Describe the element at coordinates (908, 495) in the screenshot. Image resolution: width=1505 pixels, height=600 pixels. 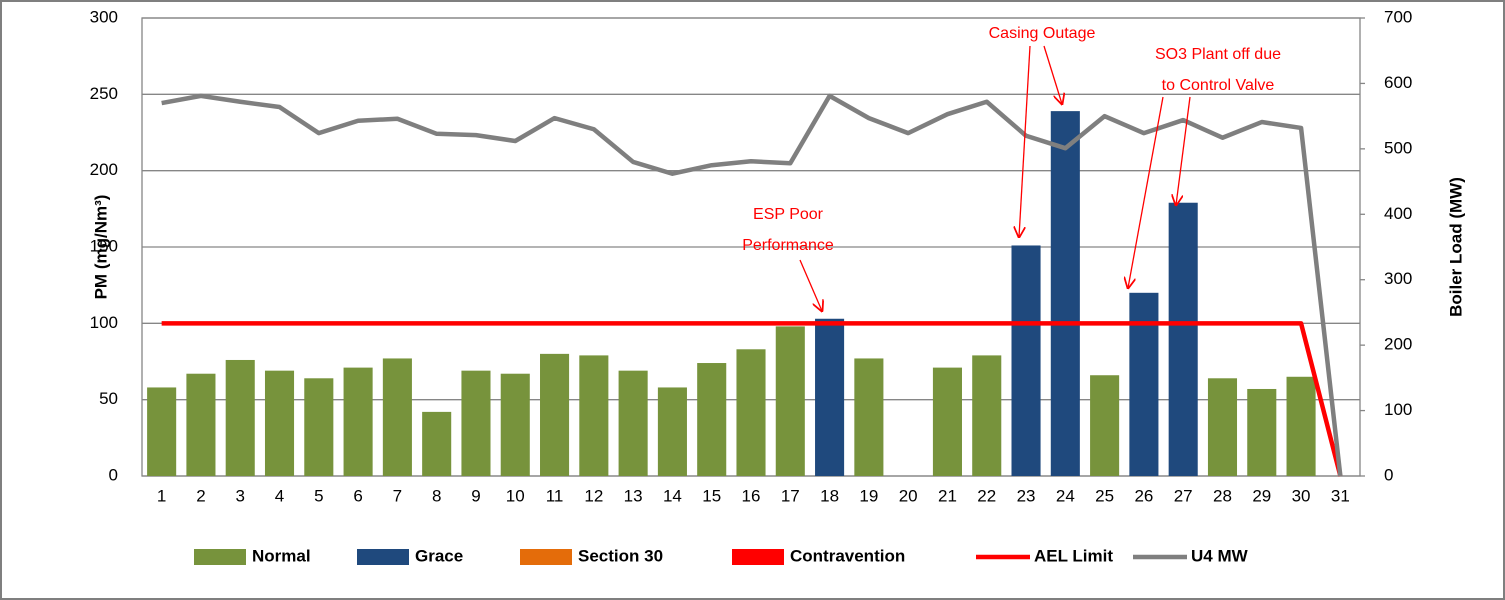
I see `x-tick-label: 20` at that location.